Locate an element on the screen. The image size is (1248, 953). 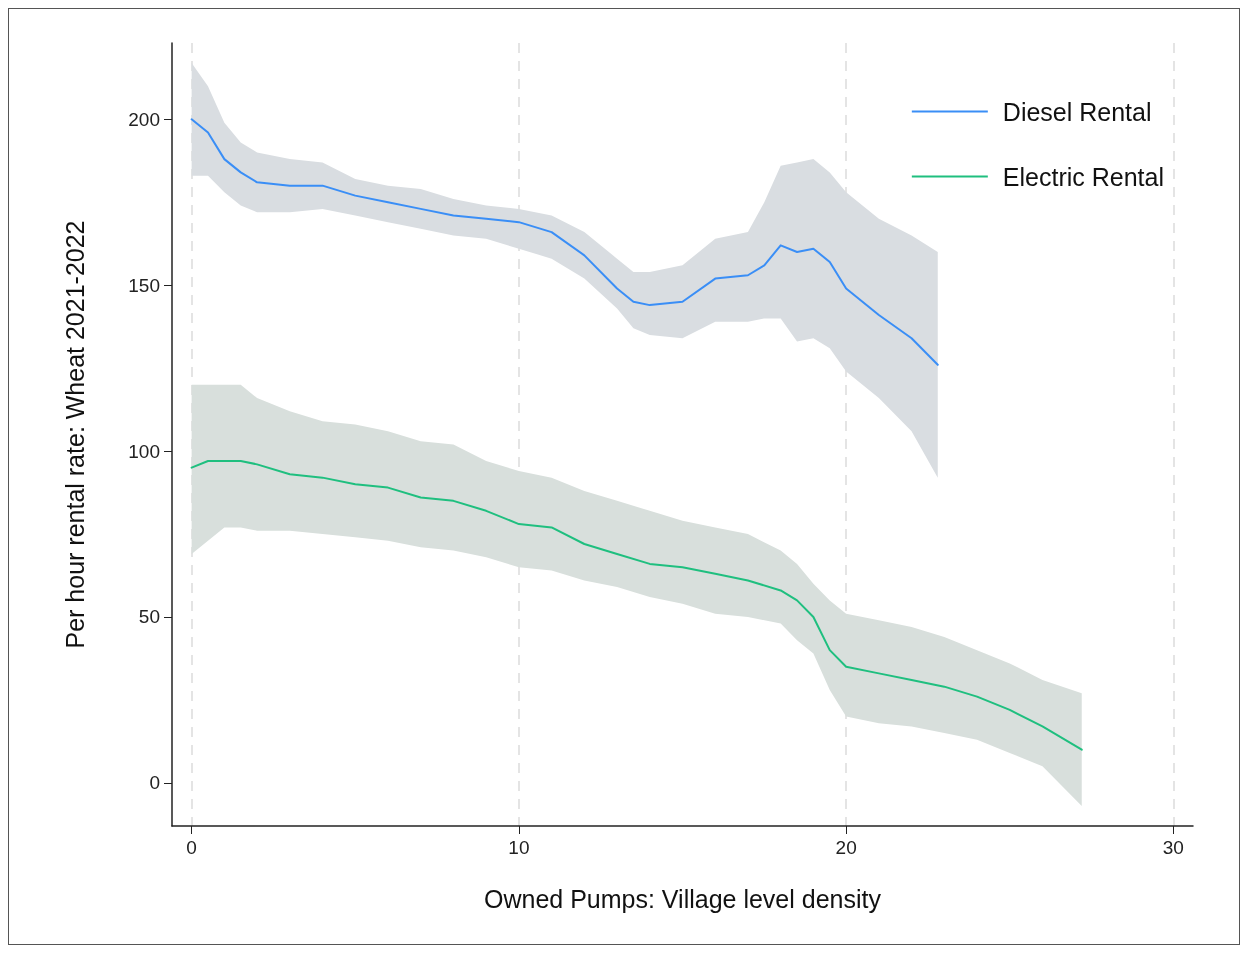
x-tick-label: 10 is located at coordinates (519, 847).